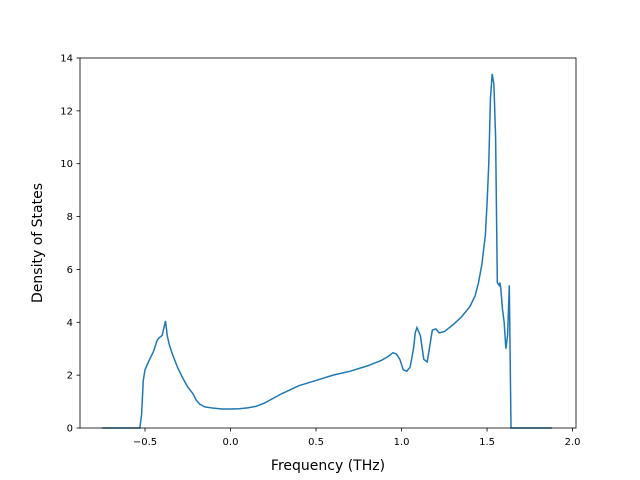 The height and width of the screenshot is (480, 640). I want to click on y-tick-label: 12, so click(66, 111).